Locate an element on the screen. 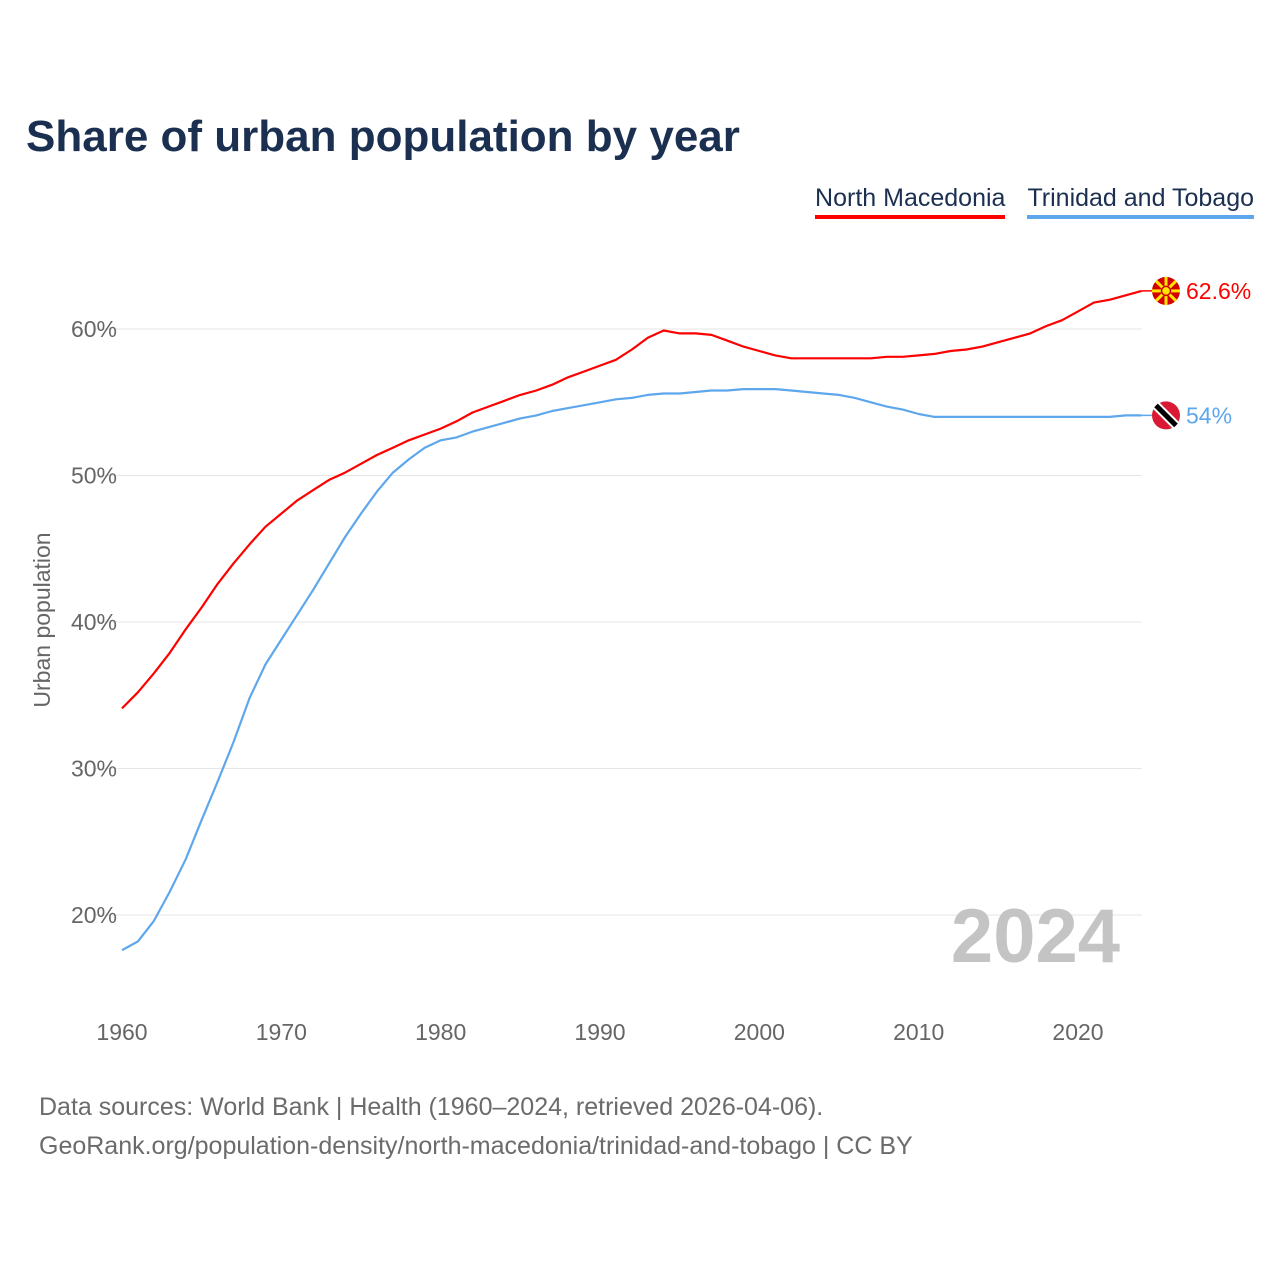 The width and height of the screenshot is (1280, 1280). y-tick-label: 30% is located at coordinates (94, 769).